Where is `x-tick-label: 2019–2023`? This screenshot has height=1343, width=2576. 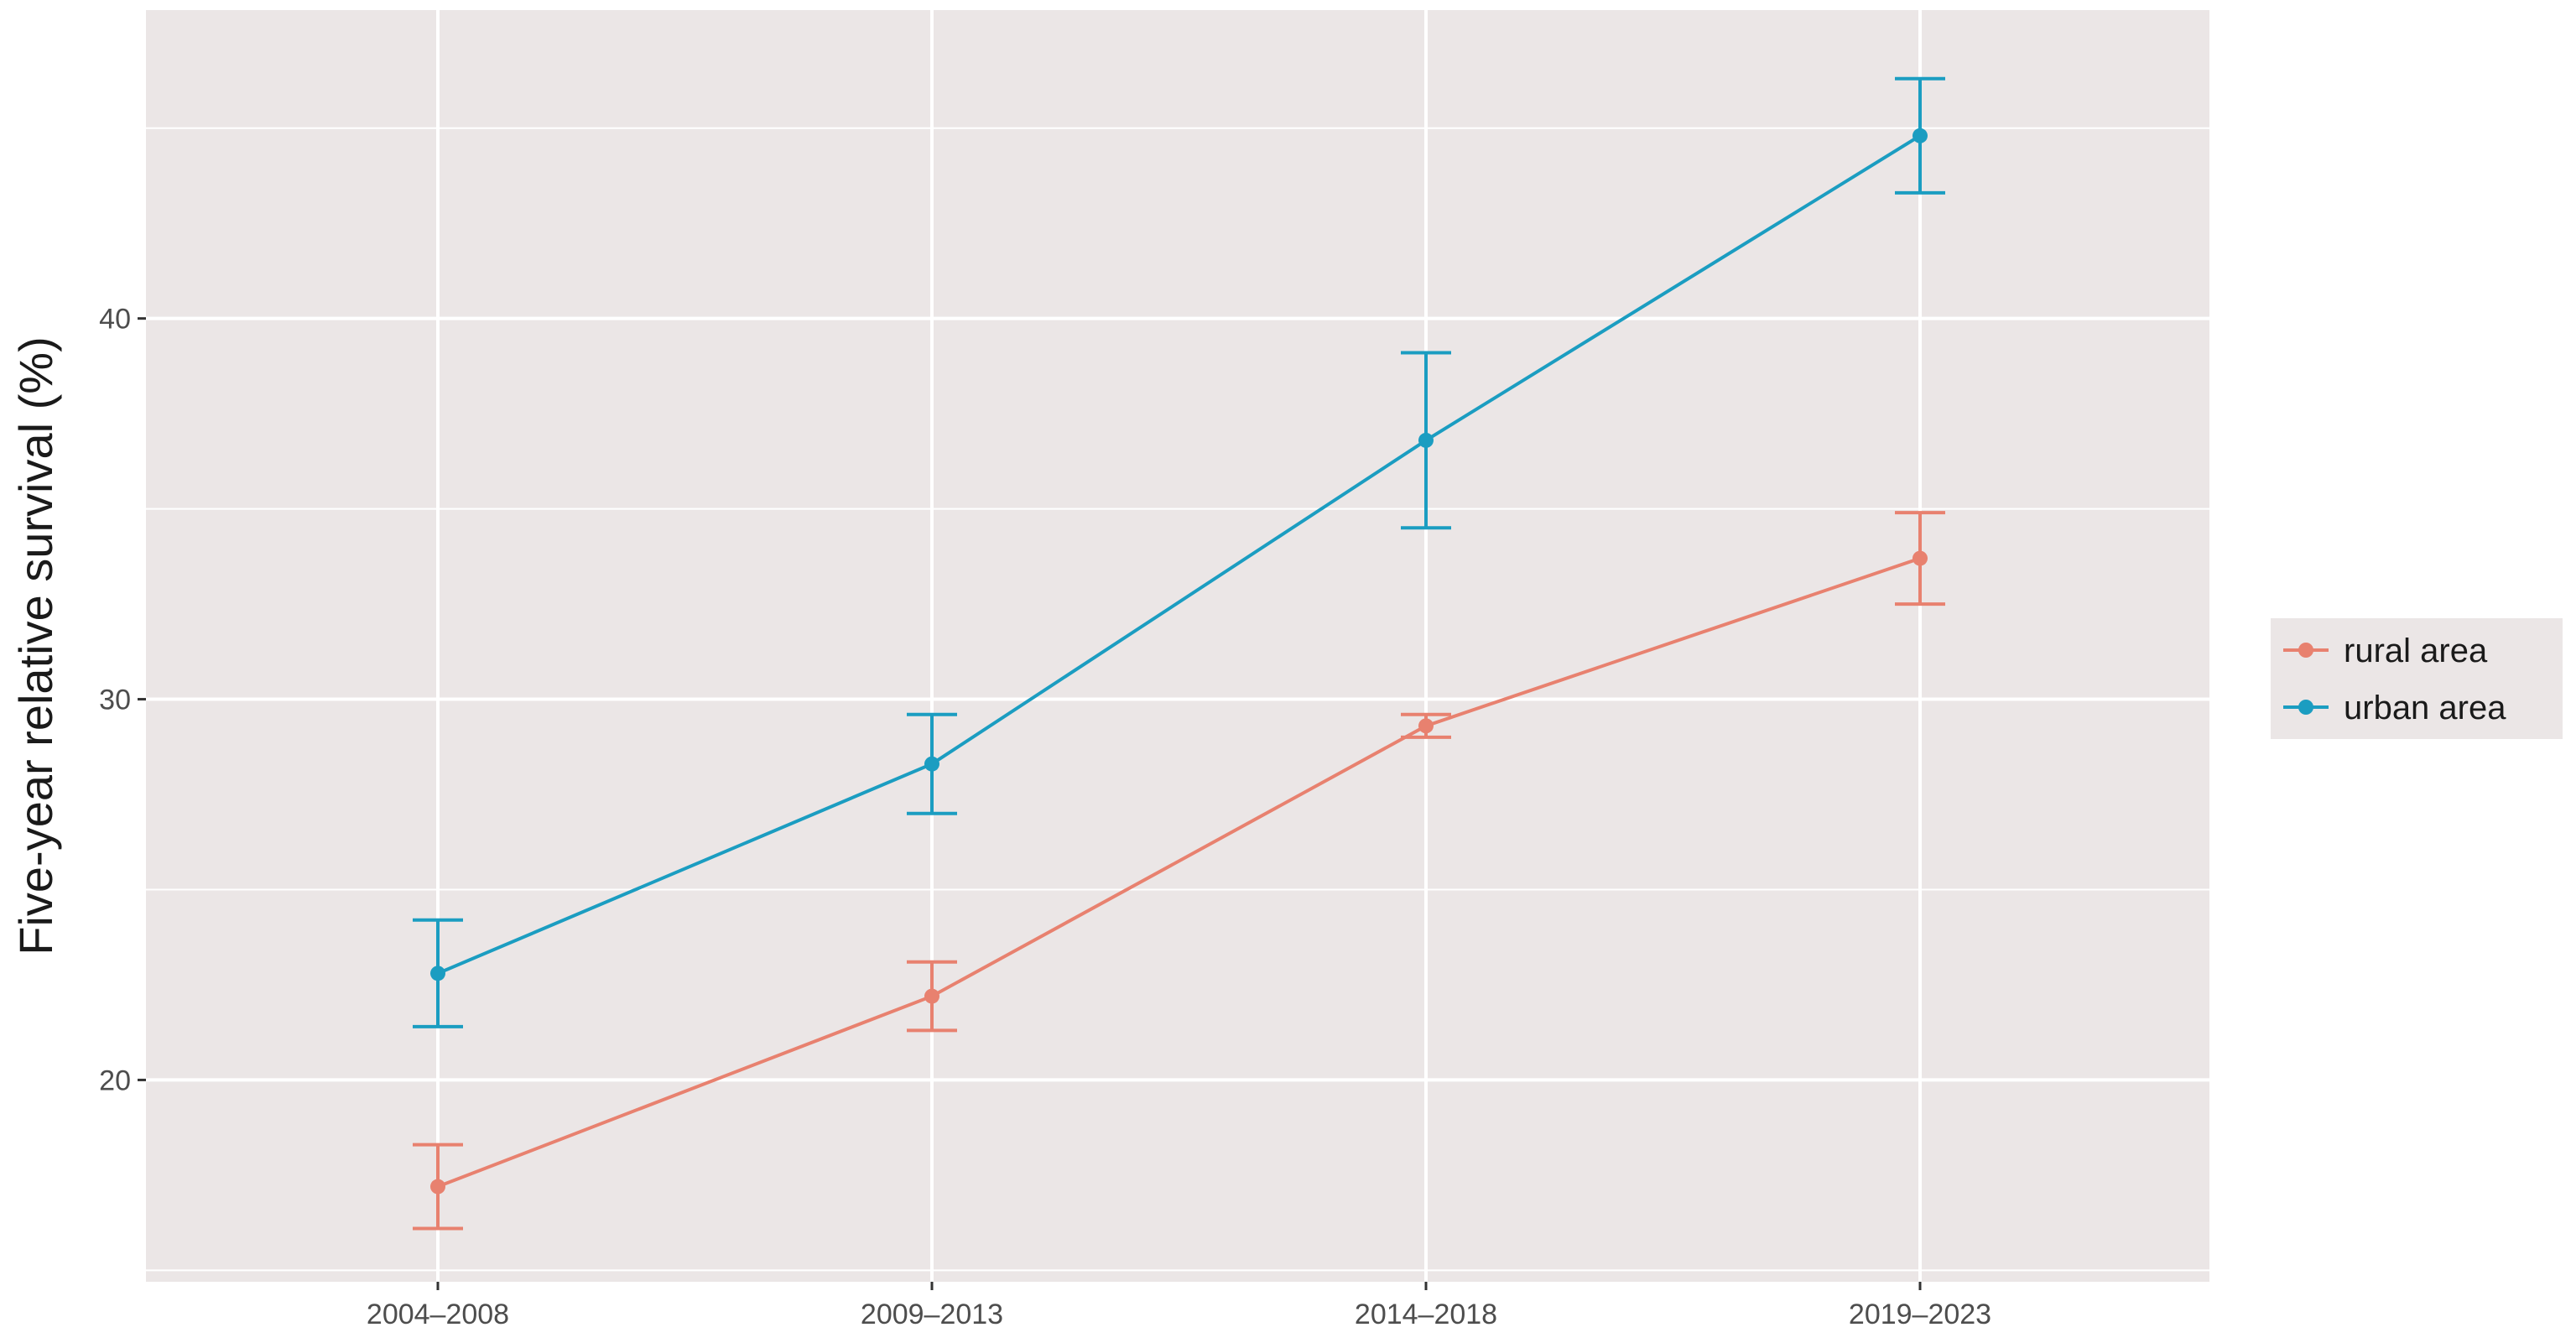
x-tick-label: 2019–2023 is located at coordinates (1920, 1314).